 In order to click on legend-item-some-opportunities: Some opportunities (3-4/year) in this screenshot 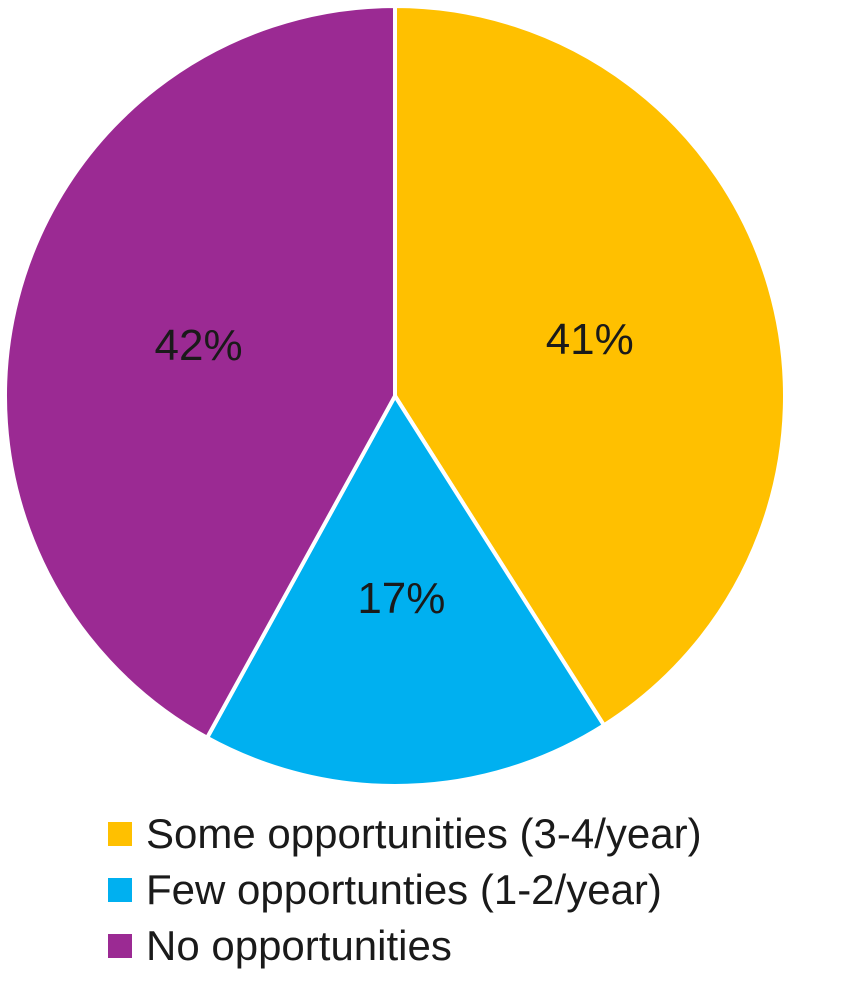, I will do `click(405, 834)`.